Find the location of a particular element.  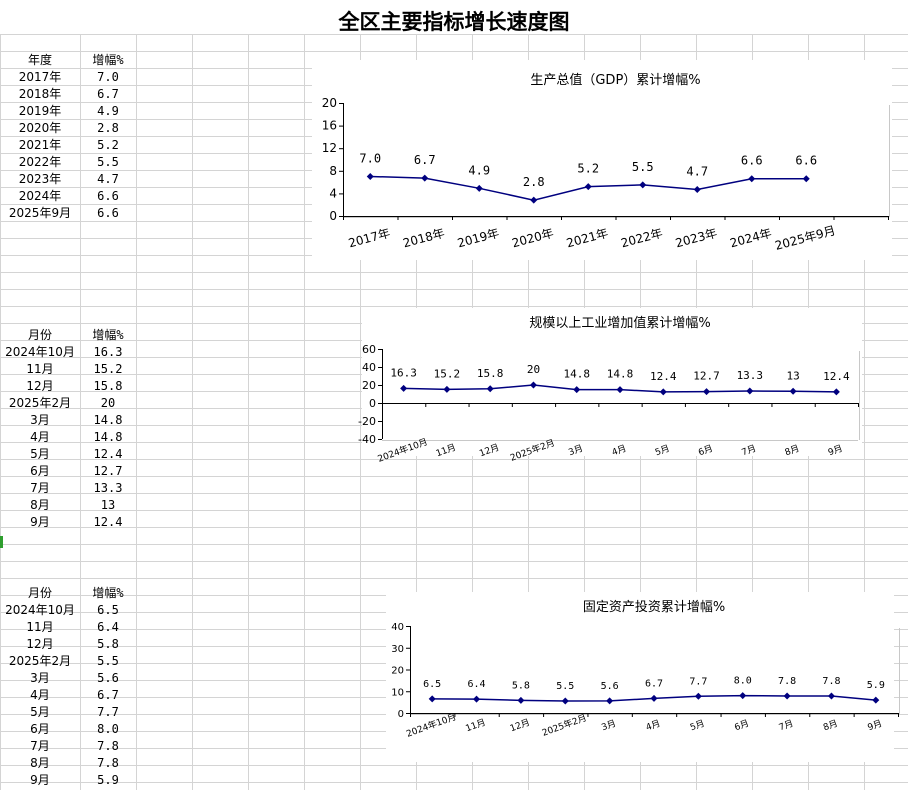

sheet-title: 全区主要指标增长速度图 is located at coordinates (454, 21).